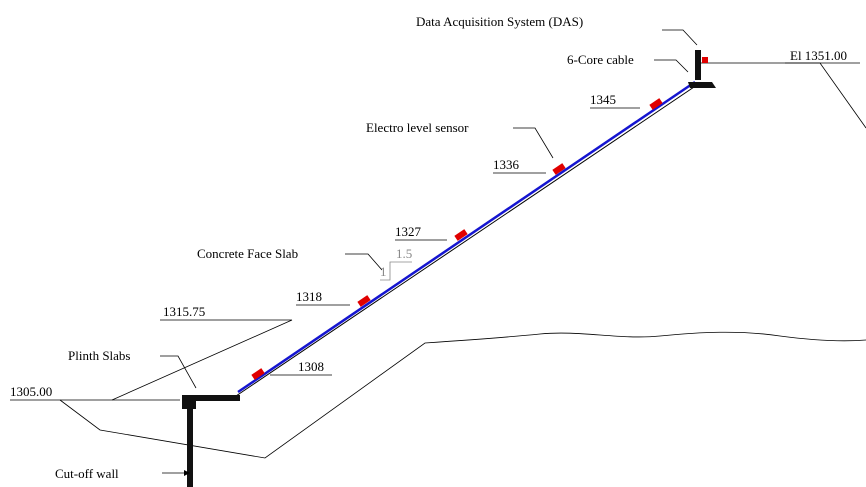 This screenshot has width=866, height=487. Describe the element at coordinates (506, 164) in the screenshot. I see `elevation: 1336` at that location.